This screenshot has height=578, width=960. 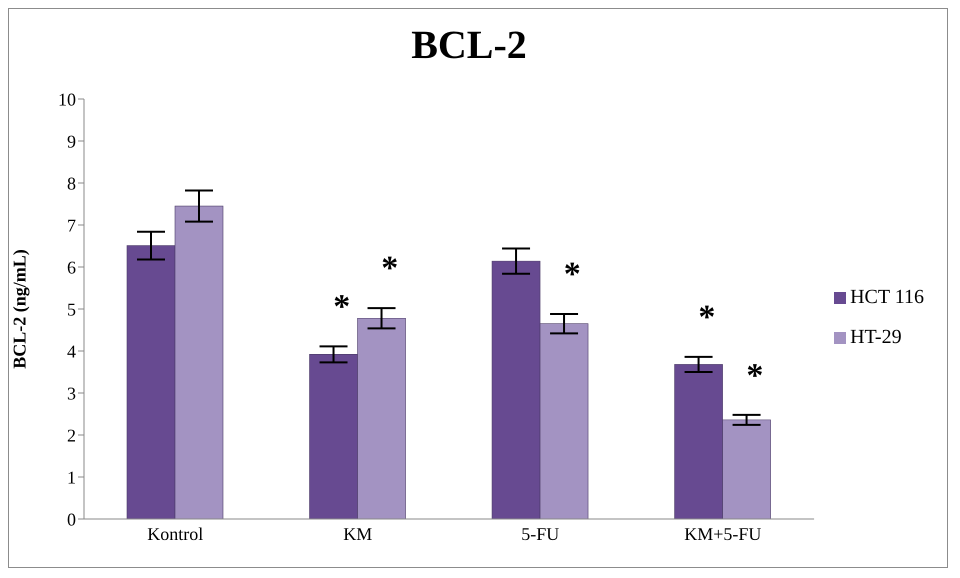 What do you see at coordinates (71, 351) in the screenshot?
I see `y-tick-label: 4` at bounding box center [71, 351].